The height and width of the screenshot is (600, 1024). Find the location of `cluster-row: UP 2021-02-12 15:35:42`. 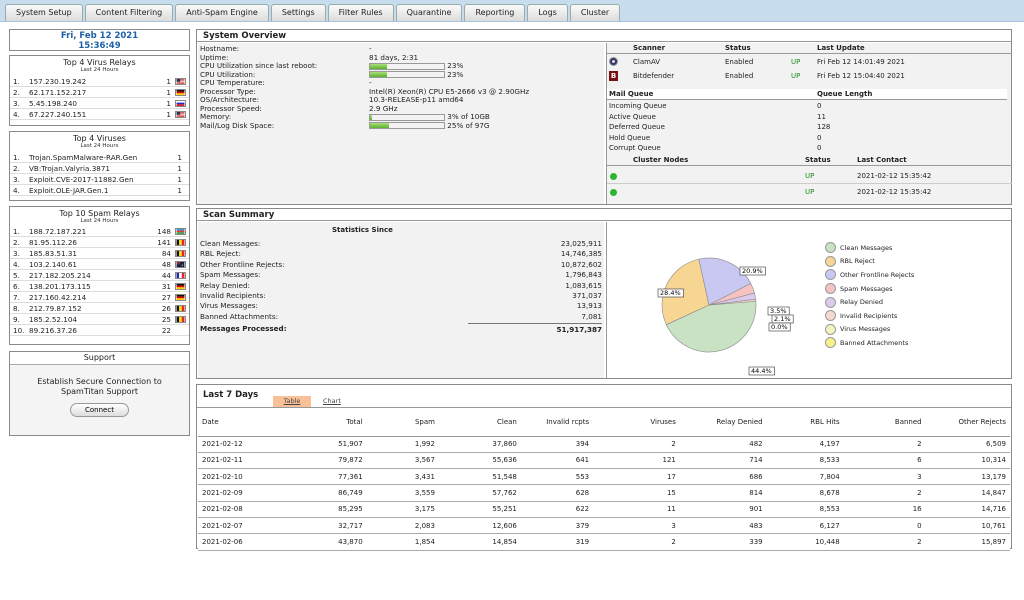

cluster-row: UP 2021-02-12 15:35:42 is located at coordinates (809, 176).